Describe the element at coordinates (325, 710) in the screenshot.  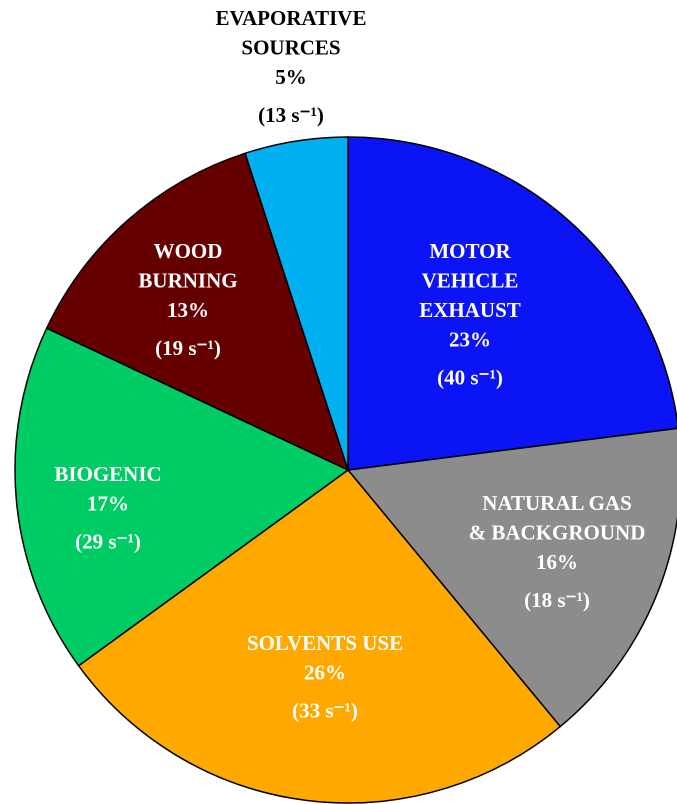
I see `slice-rate: (33 s⁻¹)` at that location.